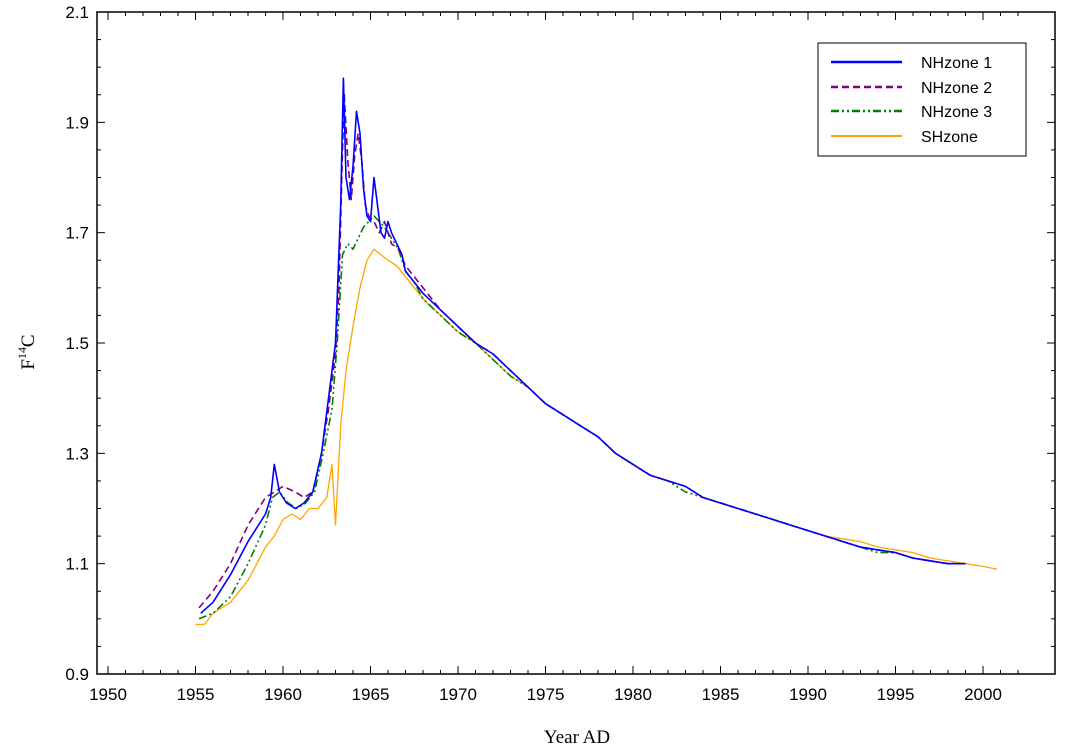 Image resolution: width=1066 pixels, height=751 pixels. I want to click on x-tick-label: 2000, so click(983, 694).